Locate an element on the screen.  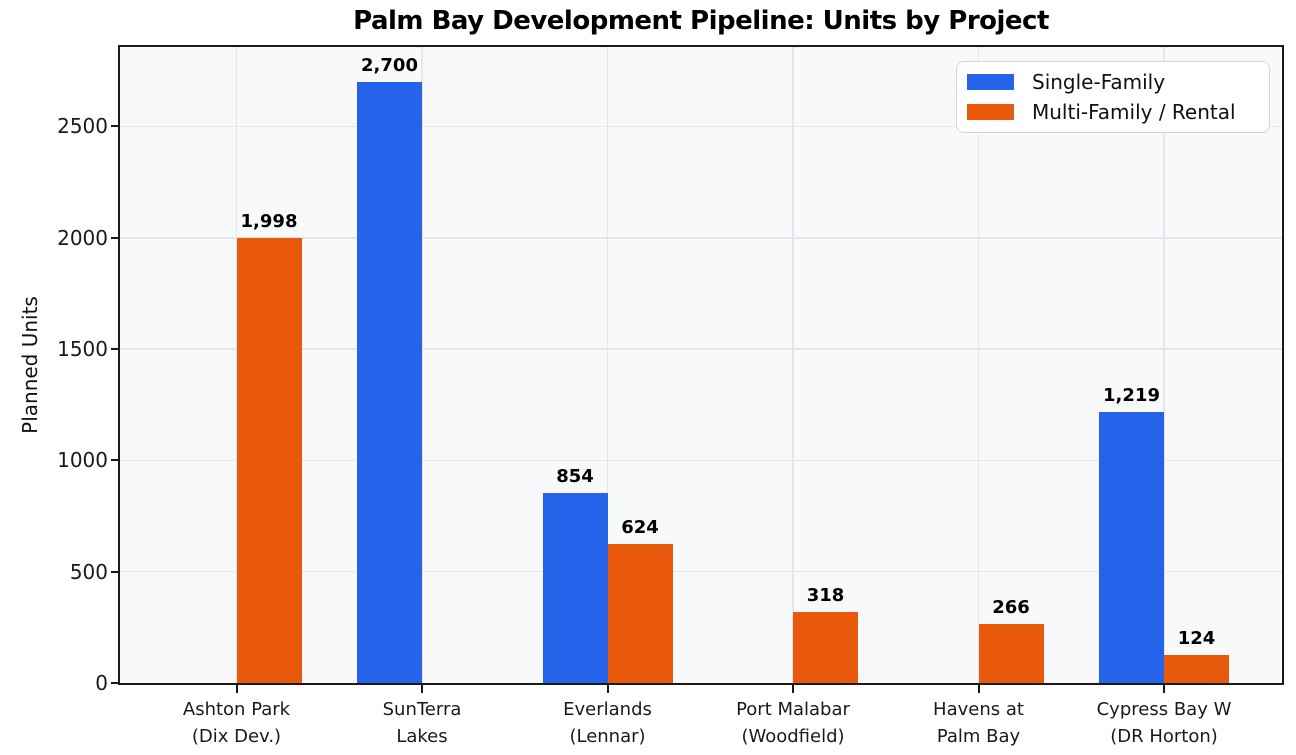
y-tick-label: 1000 is located at coordinates (82, 460).